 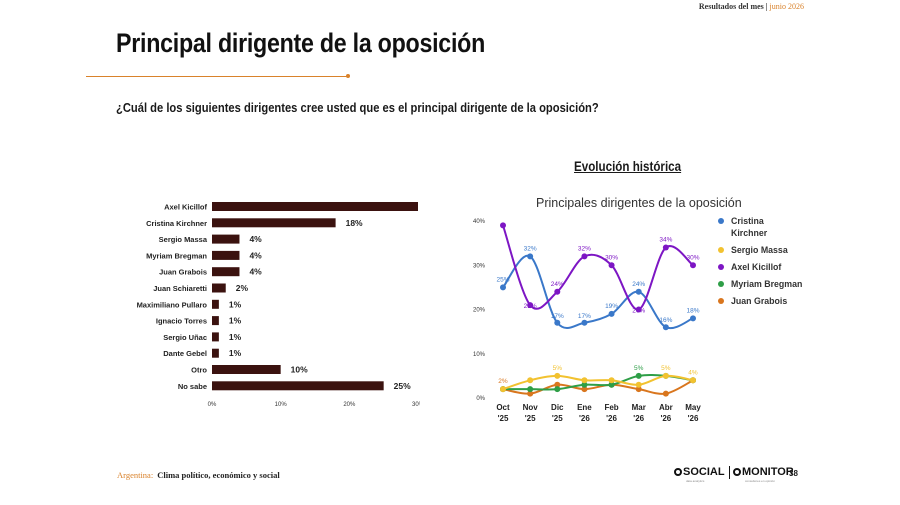 What do you see at coordinates (695, 481) in the screenshot?
I see `social-logo-subtitle: data analytics` at bounding box center [695, 481].